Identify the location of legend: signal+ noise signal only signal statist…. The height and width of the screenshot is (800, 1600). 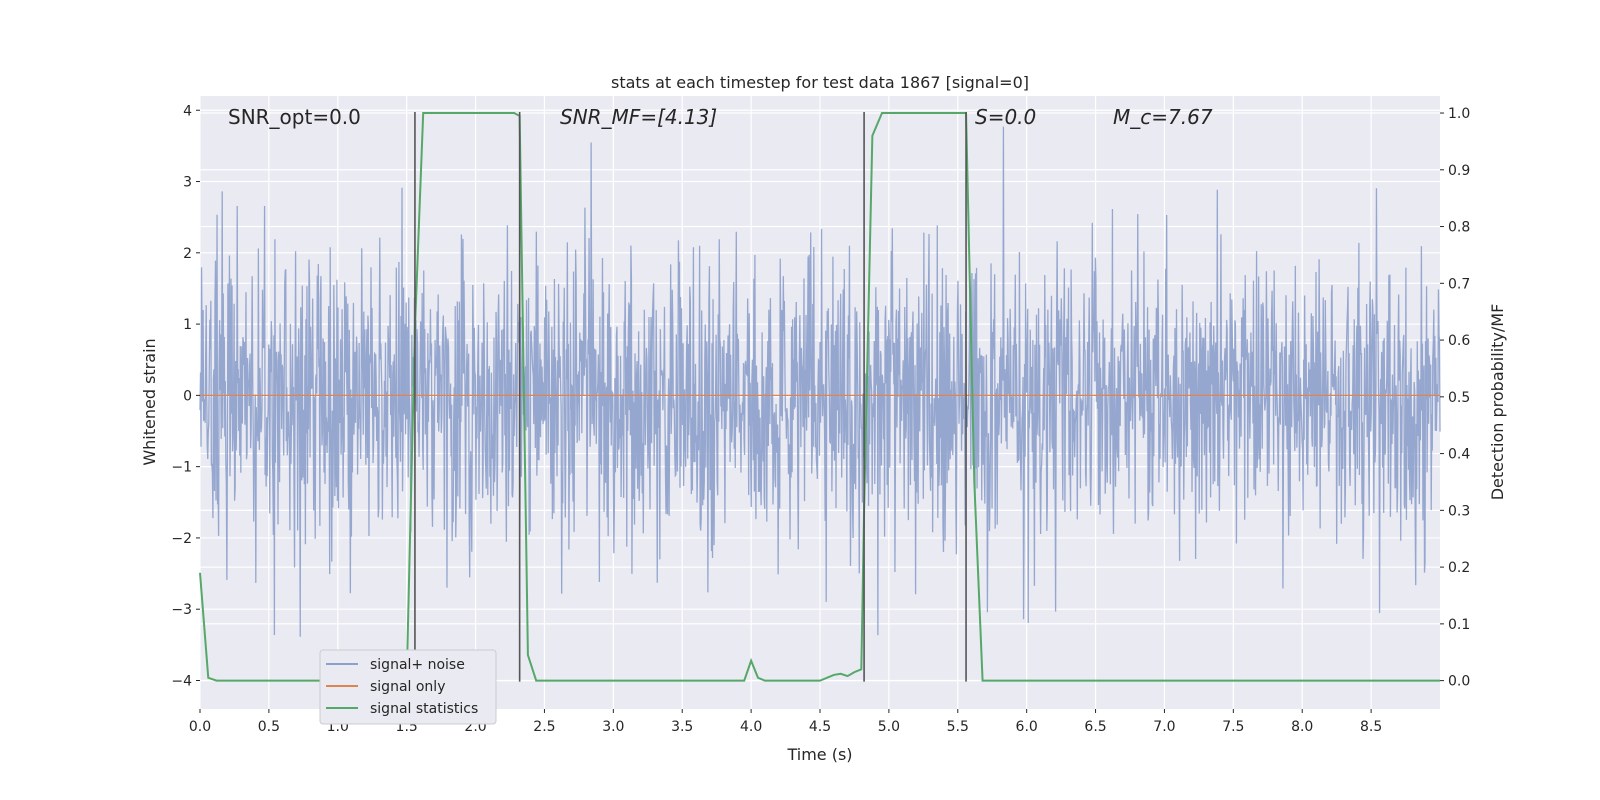
(408, 687).